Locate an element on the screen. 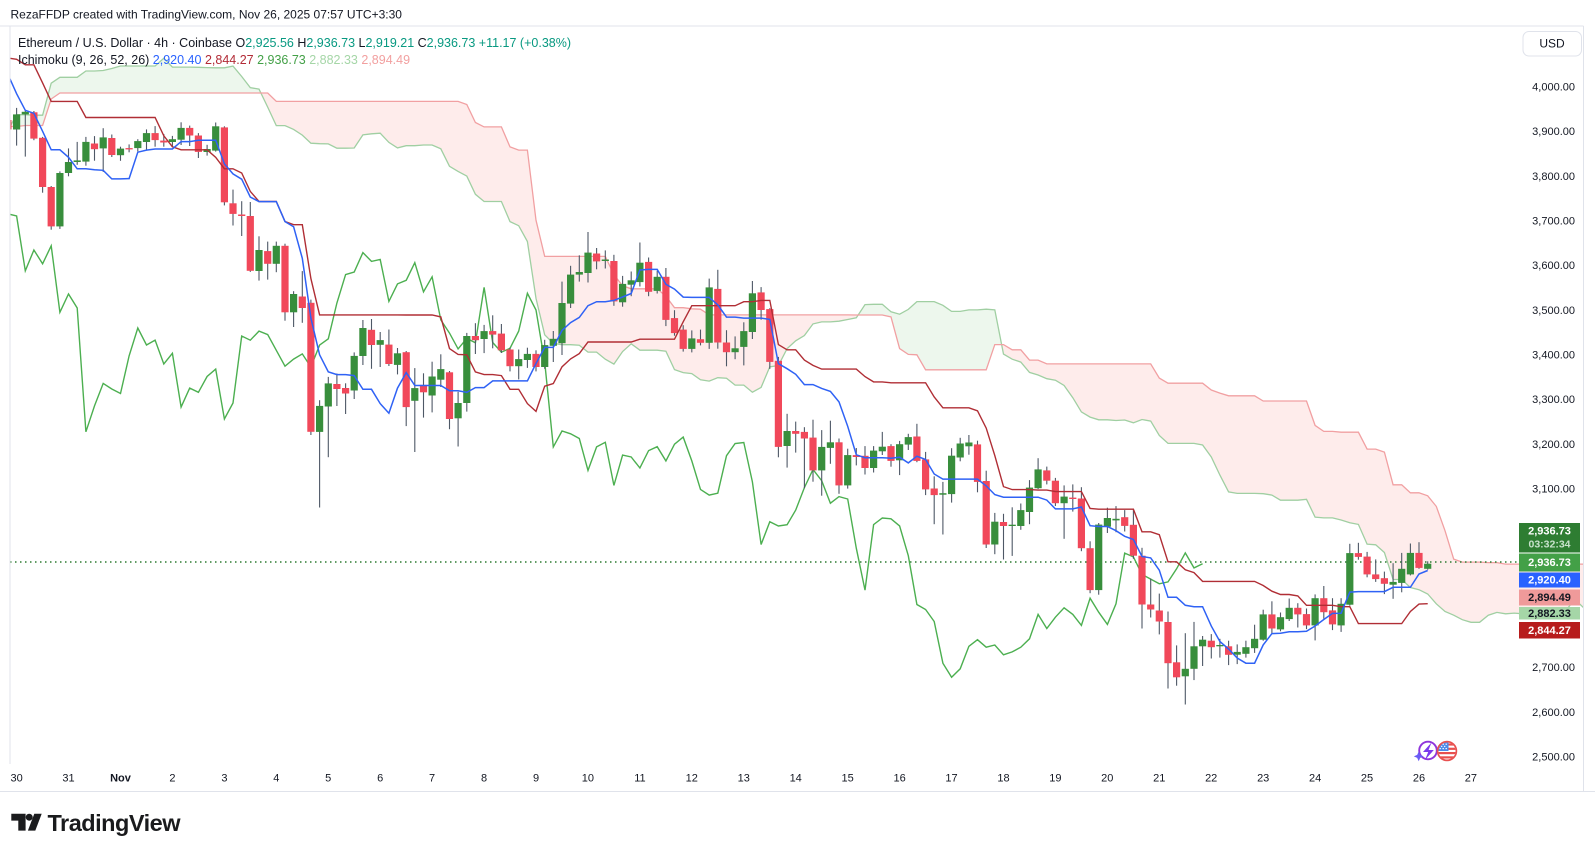  svg-text: 8 is located at coordinates (484, 779).